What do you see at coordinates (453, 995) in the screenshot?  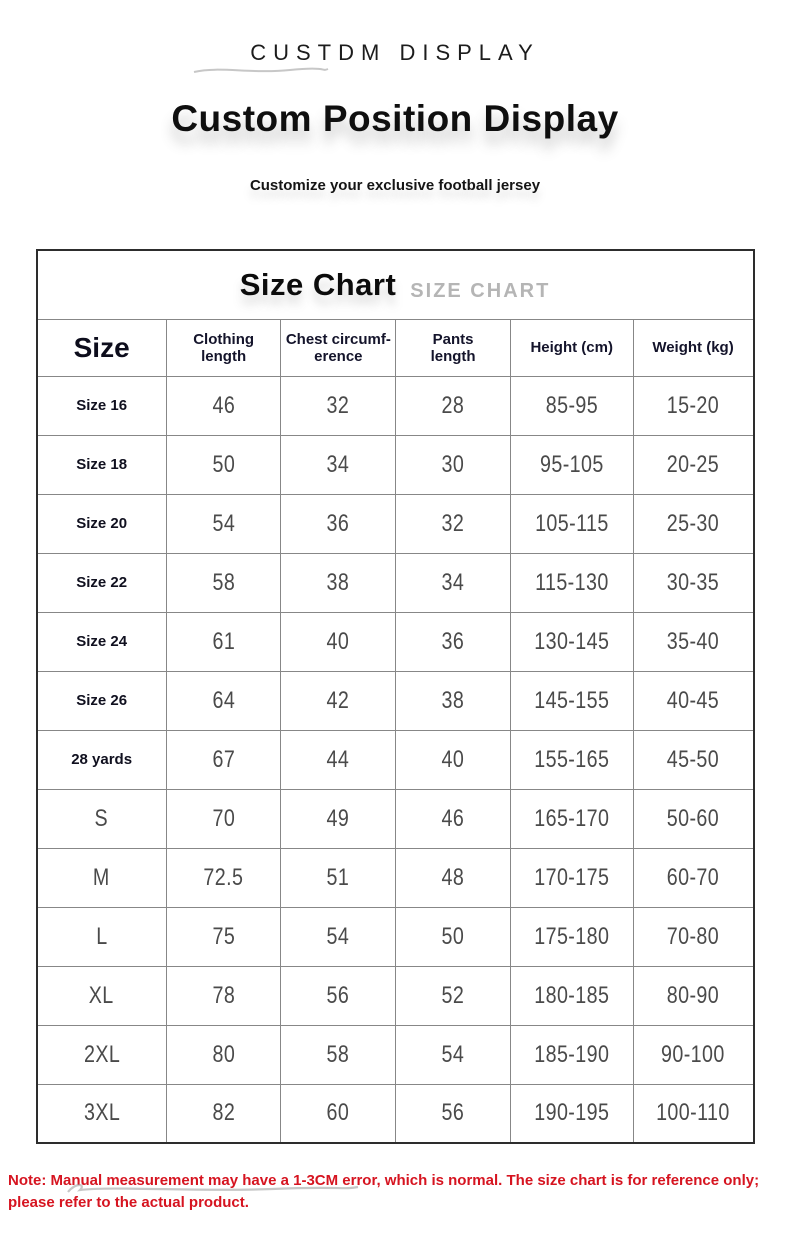 I see `value-cell: 52` at bounding box center [453, 995].